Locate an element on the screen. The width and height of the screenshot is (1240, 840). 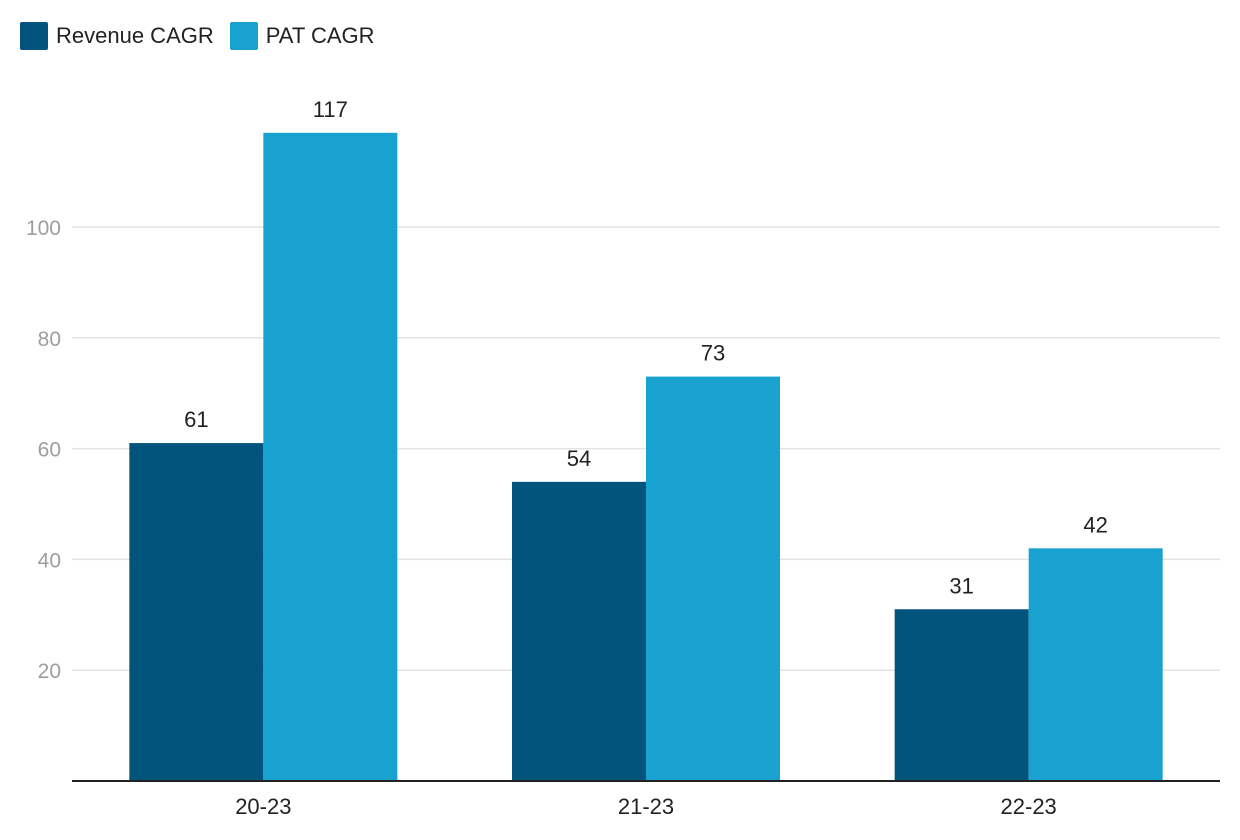
y-tick-label: 100 is located at coordinates (43, 228).